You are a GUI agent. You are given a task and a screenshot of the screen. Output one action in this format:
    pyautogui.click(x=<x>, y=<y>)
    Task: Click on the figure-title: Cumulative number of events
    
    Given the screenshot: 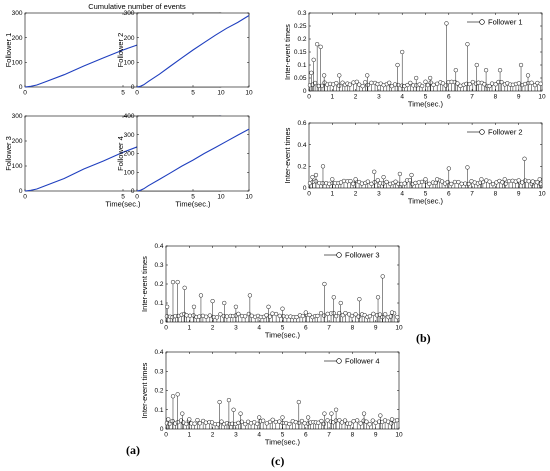 What is the action you would take?
    pyautogui.click(x=137, y=6)
    